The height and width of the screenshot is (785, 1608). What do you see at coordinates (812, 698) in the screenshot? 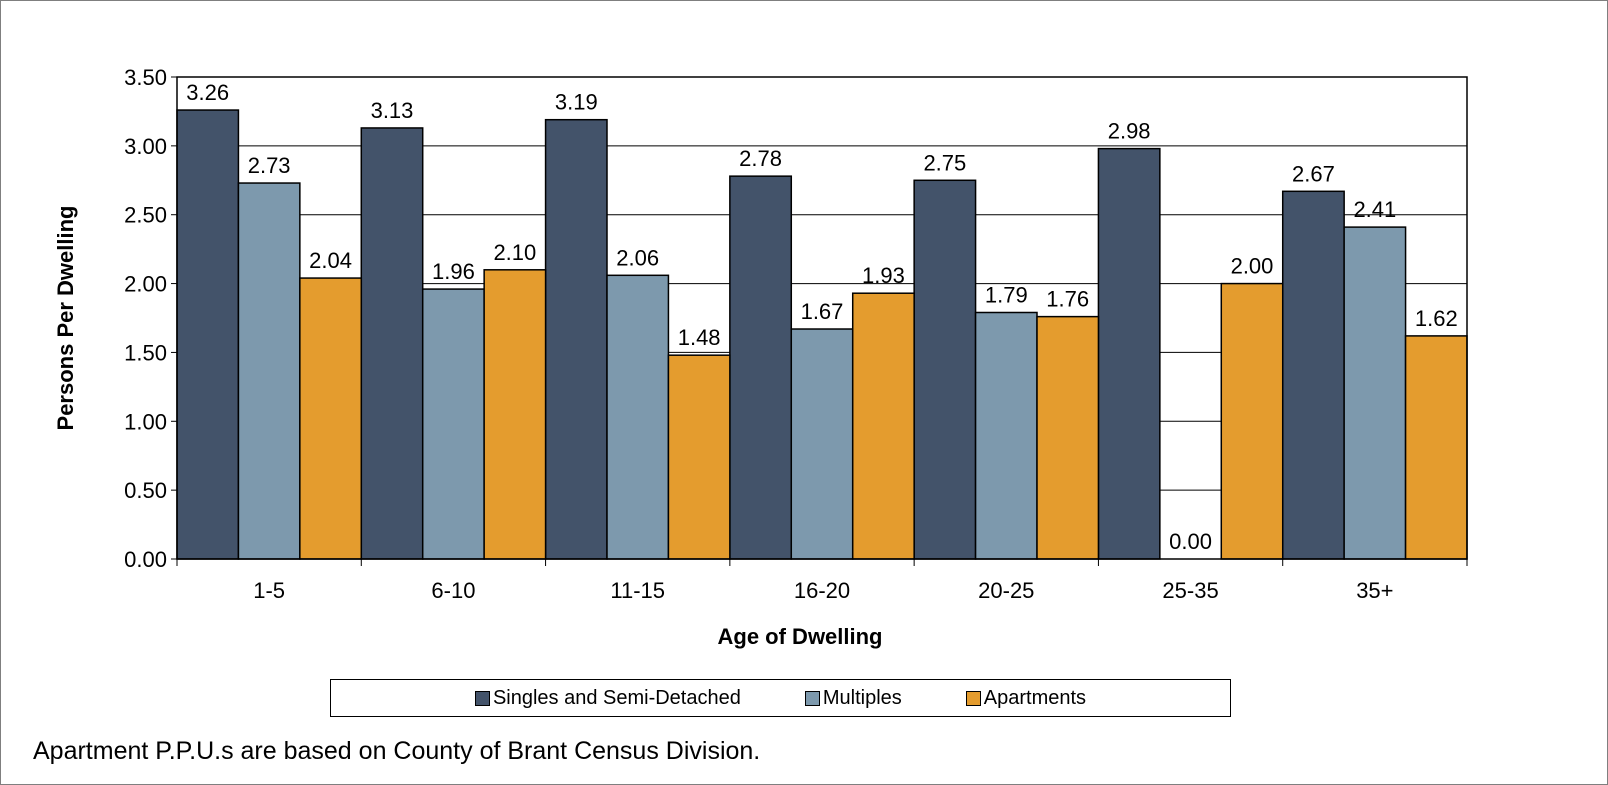
I see `legend-swatch-multiples` at bounding box center [812, 698].